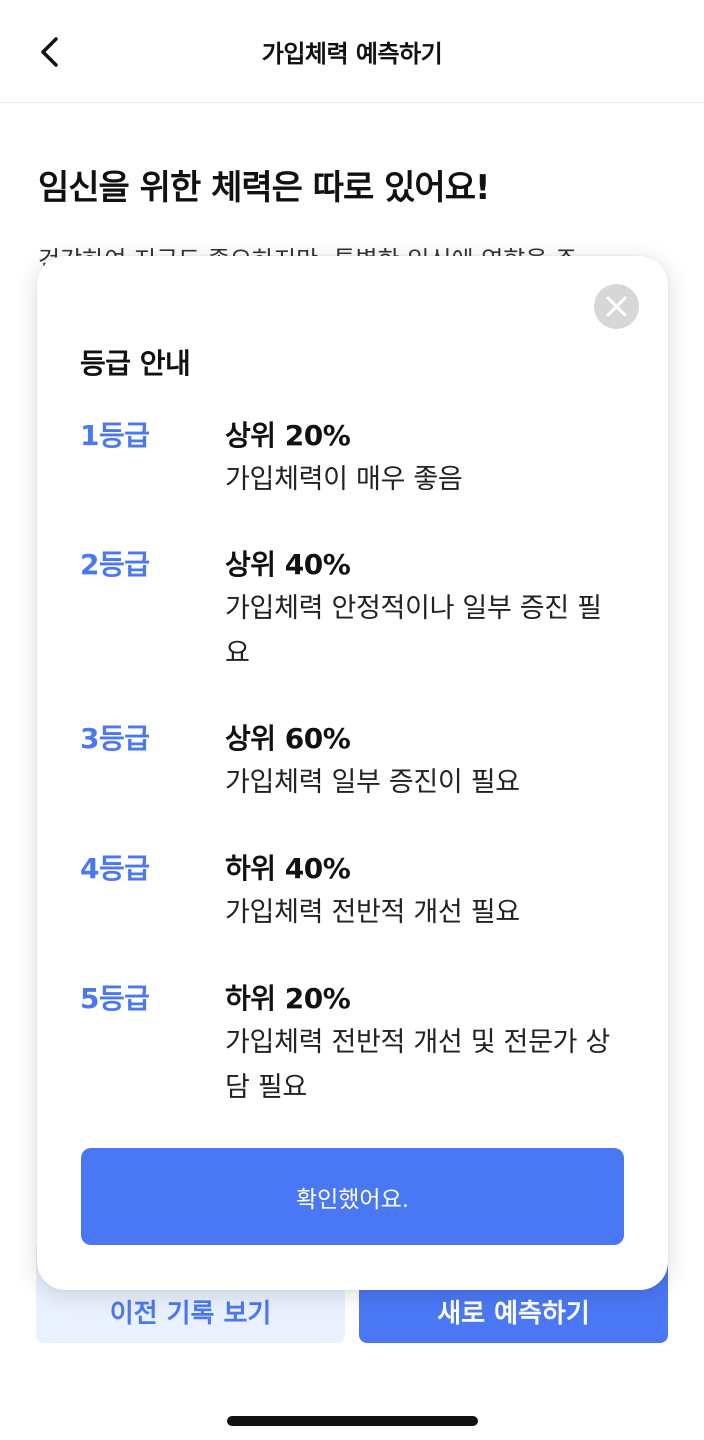  Describe the element at coordinates (288, 998) in the screenshot. I see `grade-rank: 하위 20%` at that location.